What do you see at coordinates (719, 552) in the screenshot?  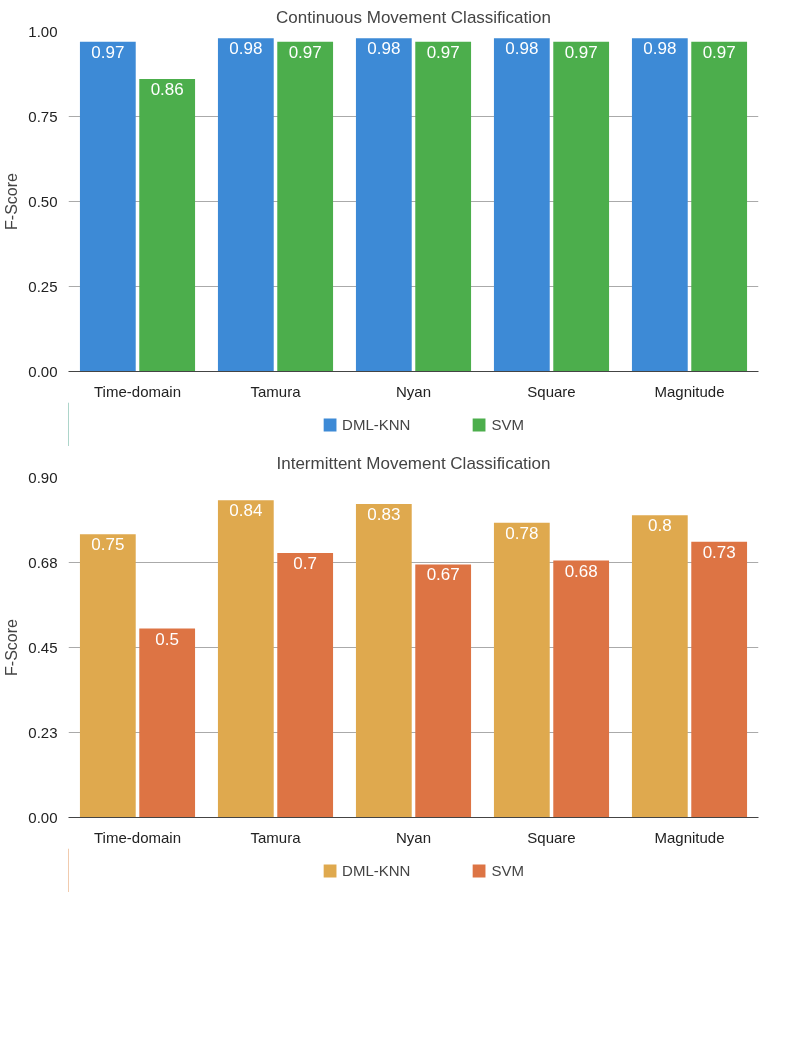 I see `data-label: 0.73` at bounding box center [719, 552].